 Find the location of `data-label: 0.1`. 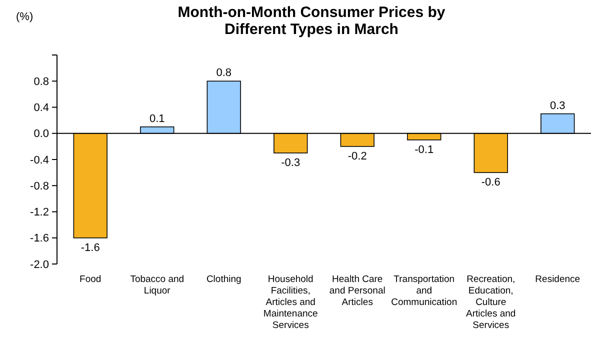

data-label: 0.1 is located at coordinates (157, 118).